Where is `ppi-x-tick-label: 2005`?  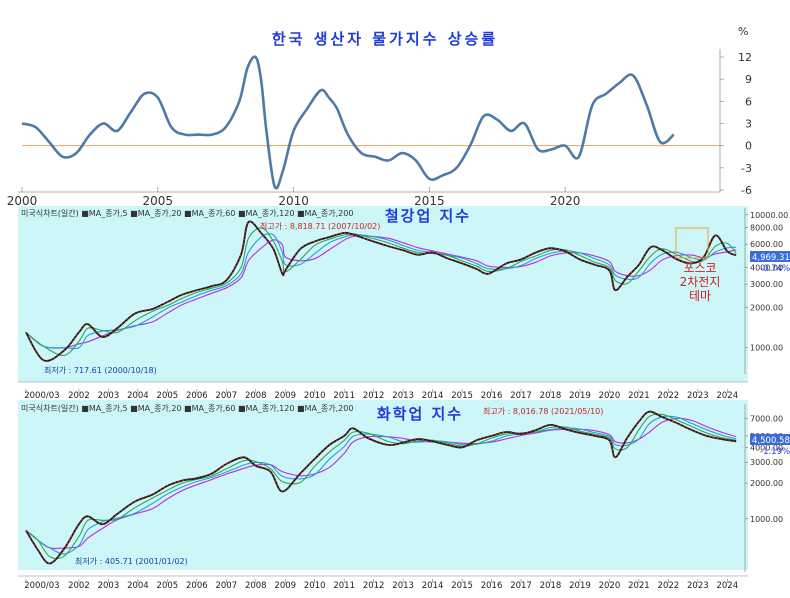
ppi-x-tick-label: 2005 is located at coordinates (158, 201).